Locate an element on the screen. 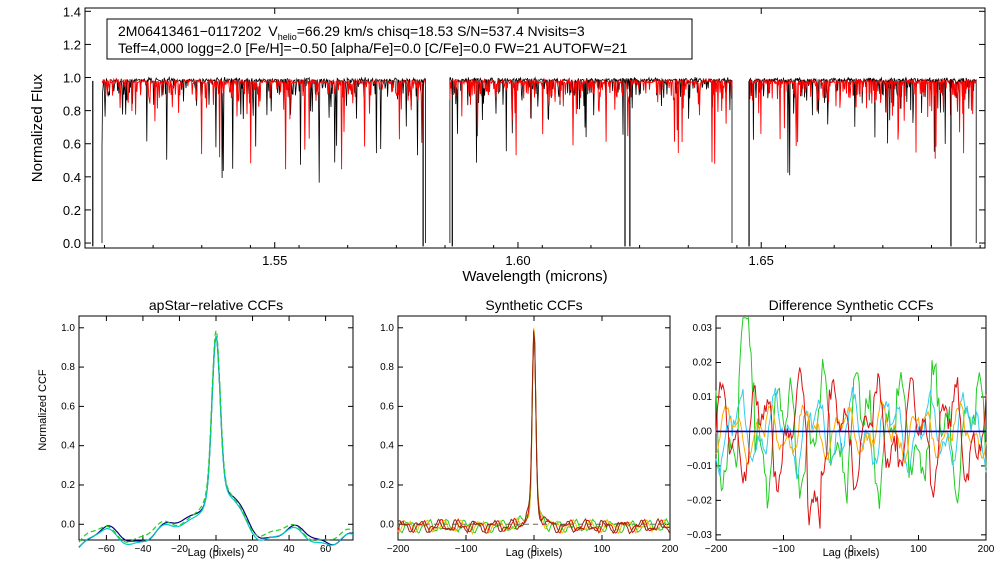 Image resolution: width=1008 pixels, height=576 pixels. y-tick-label: 0.01 is located at coordinates (703, 397).